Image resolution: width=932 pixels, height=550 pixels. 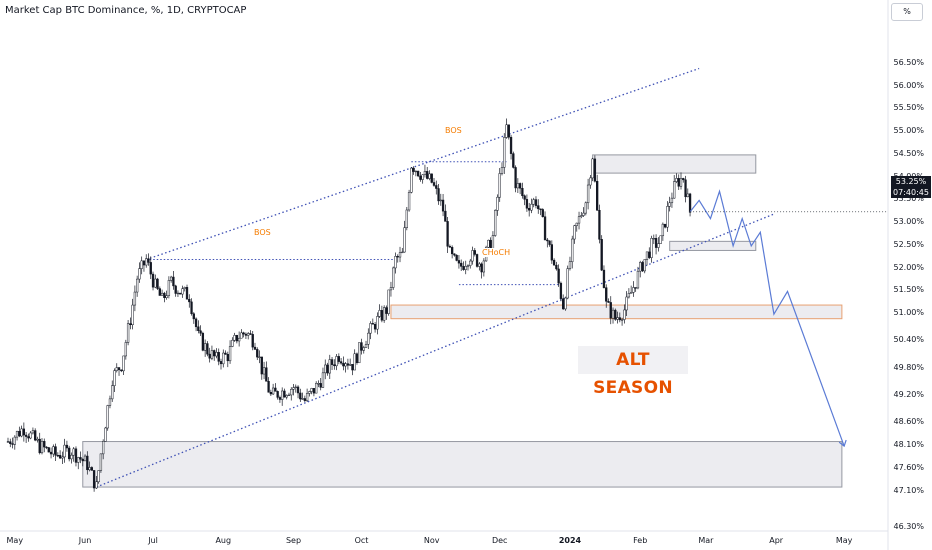 What do you see at coordinates (496, 252) in the screenshot?
I see `choch-label: CHoCH` at bounding box center [496, 252].